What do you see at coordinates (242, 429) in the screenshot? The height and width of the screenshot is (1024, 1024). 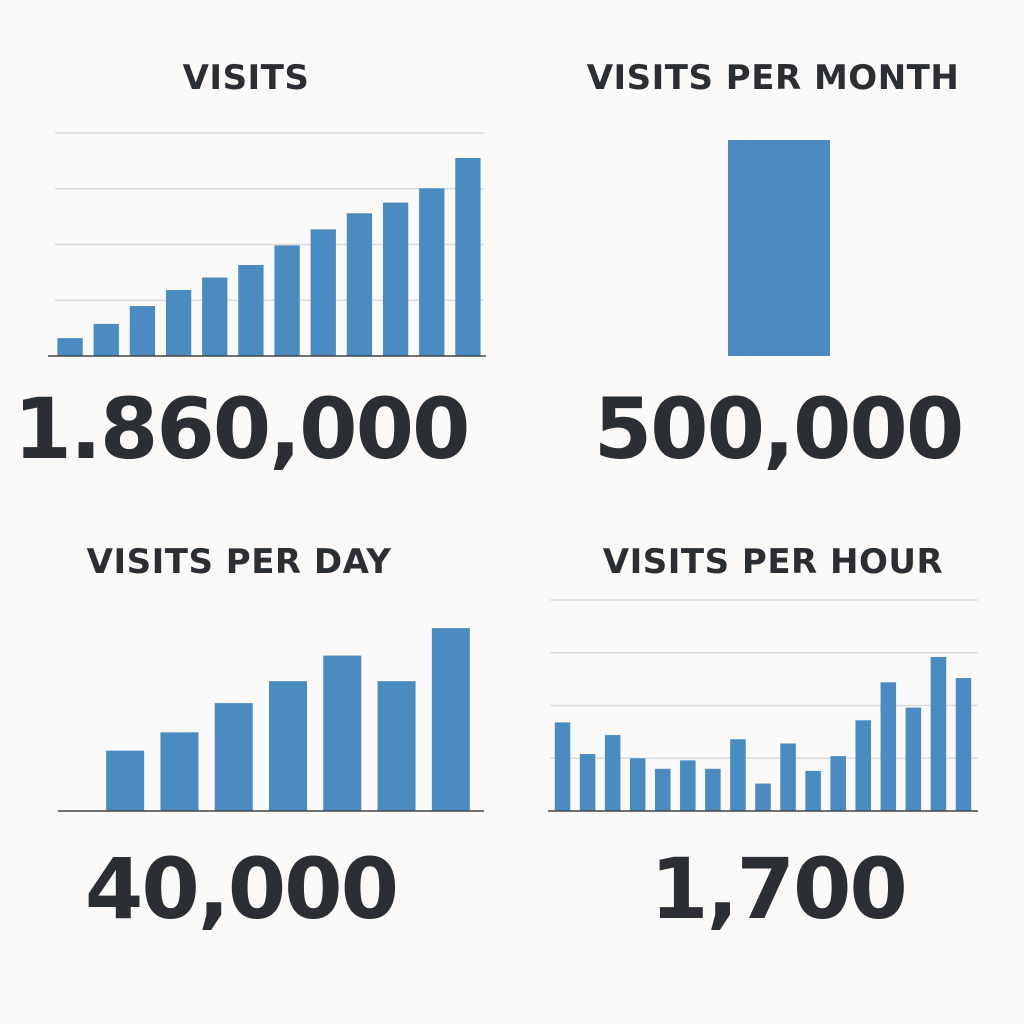 I see `panel-total: 1.860,000` at bounding box center [242, 429].